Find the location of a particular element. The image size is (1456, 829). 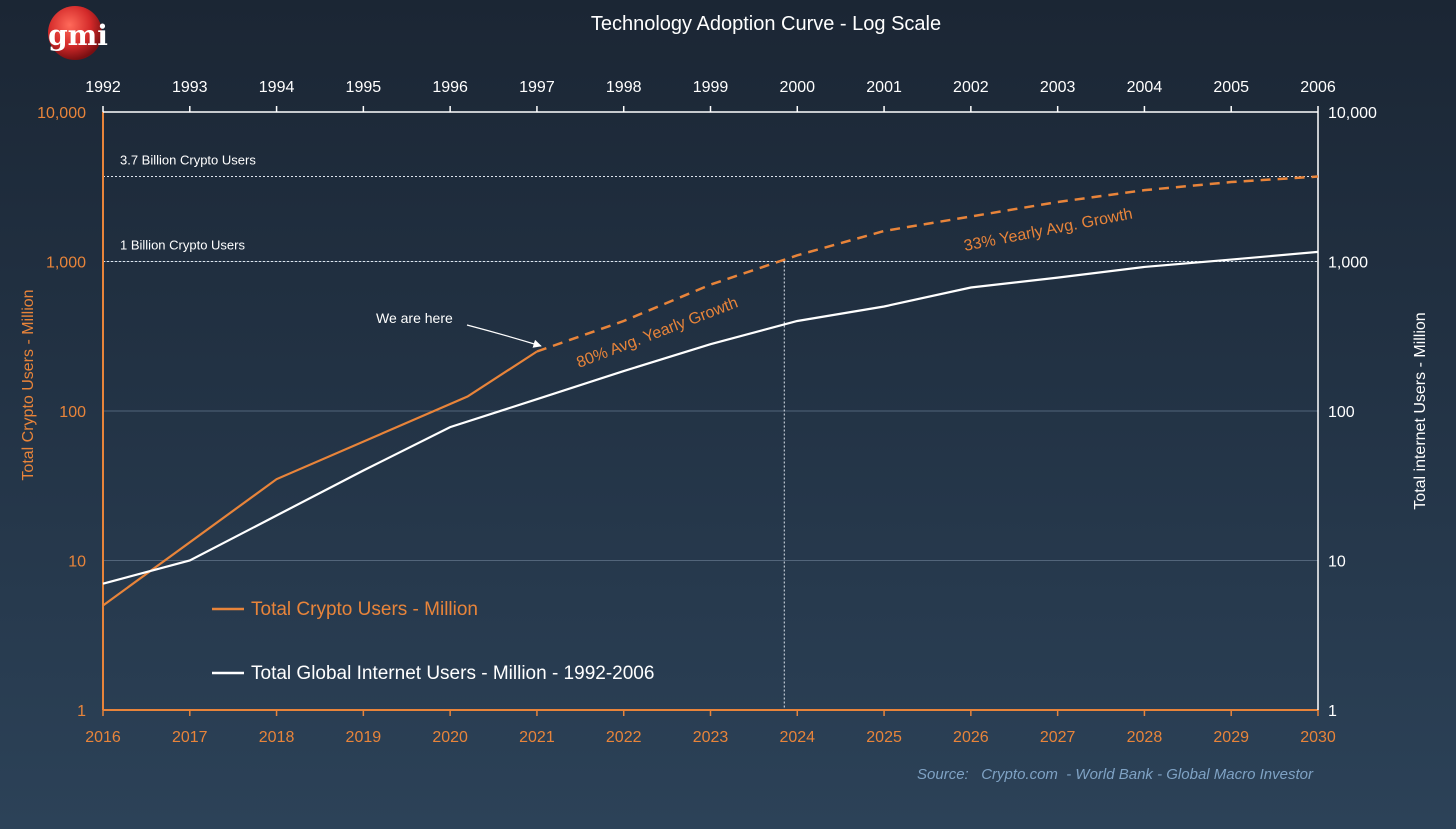

y-left-tick-label: 1,000 is located at coordinates (66, 263).